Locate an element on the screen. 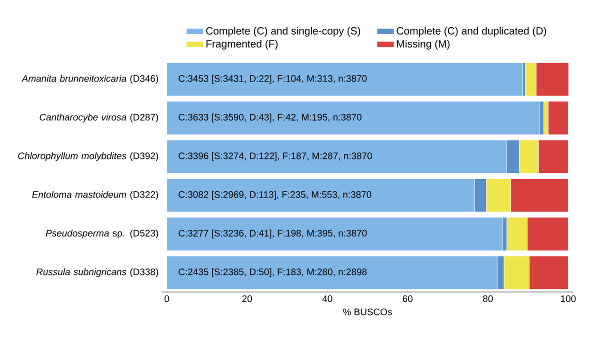  y-tick-label: Pseudosperma sp. (D523) is located at coordinates (102, 234).